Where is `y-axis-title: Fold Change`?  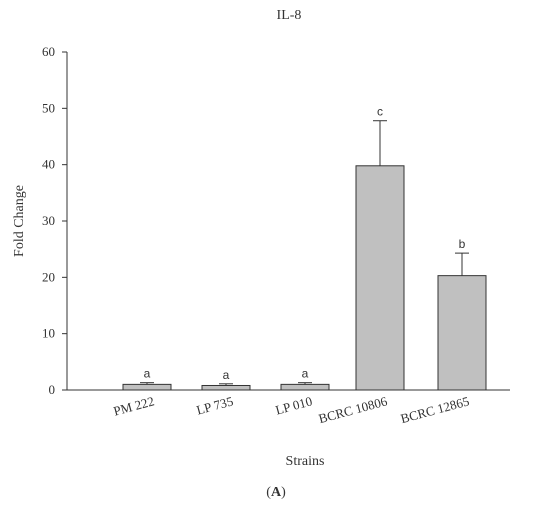 y-axis-title: Fold Change is located at coordinates (19, 221).